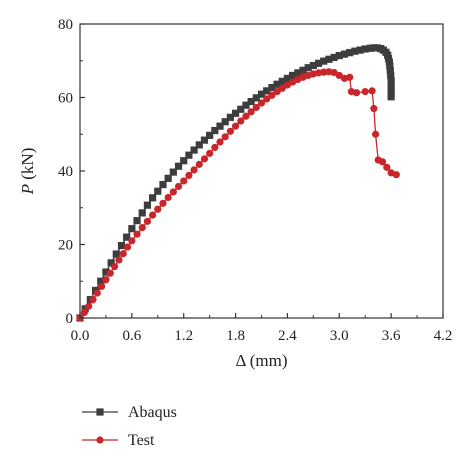 The width and height of the screenshot is (474, 469). Describe the element at coordinates (80, 336) in the screenshot. I see `x-tick-label: 0.0` at that location.